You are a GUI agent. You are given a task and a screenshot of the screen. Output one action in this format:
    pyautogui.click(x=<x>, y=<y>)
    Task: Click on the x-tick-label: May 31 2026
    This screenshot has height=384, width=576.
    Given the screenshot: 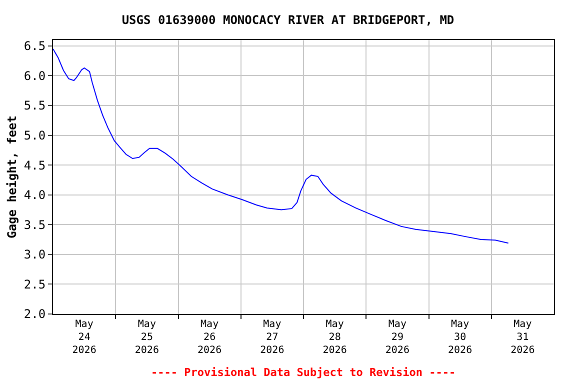 What is the action you would take?
    pyautogui.click(x=522, y=337)
    